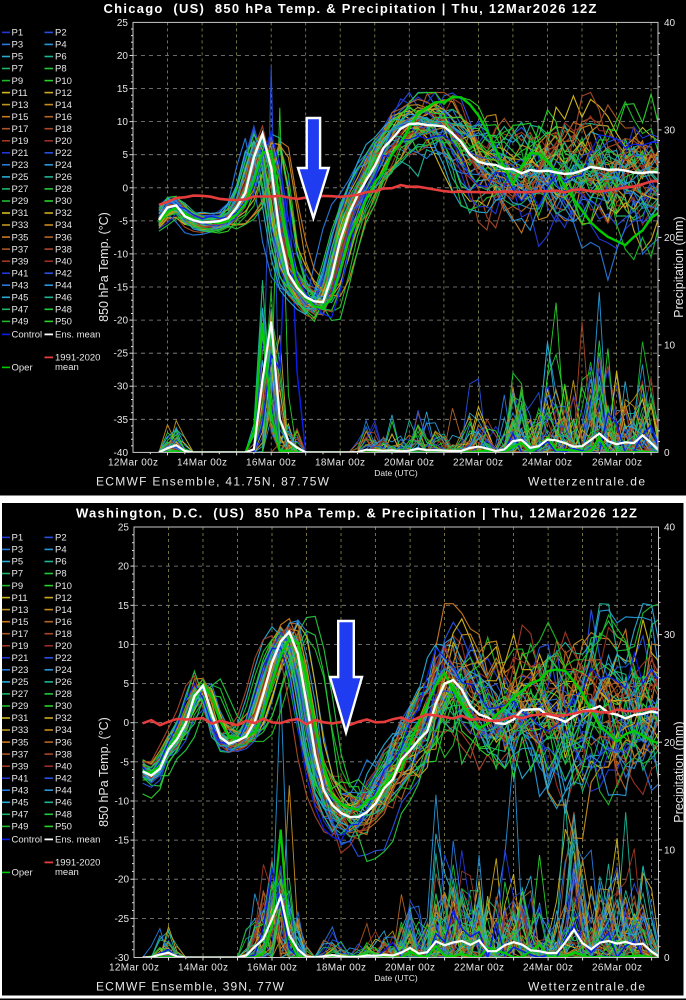  Describe the element at coordinates (18, 33) in the screenshot. I see `svg-text: P1` at that location.